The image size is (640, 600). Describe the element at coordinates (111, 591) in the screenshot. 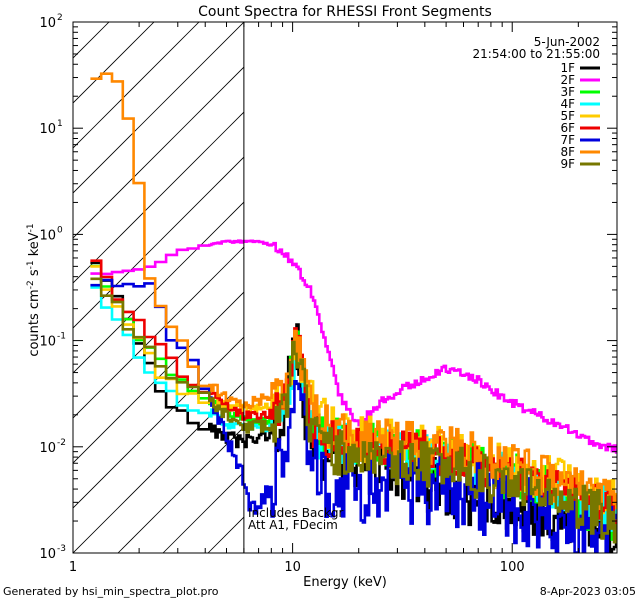

I see `footer-generated-by: Generated by hsi_min_spectra_plot.pro` at that location.